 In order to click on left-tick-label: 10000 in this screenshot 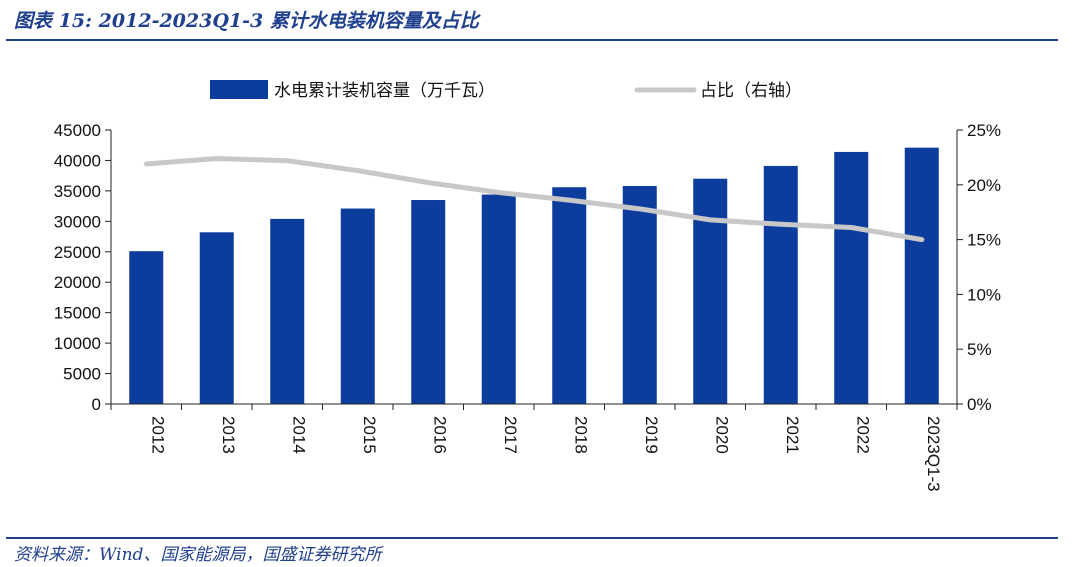, I will do `click(77, 343)`.